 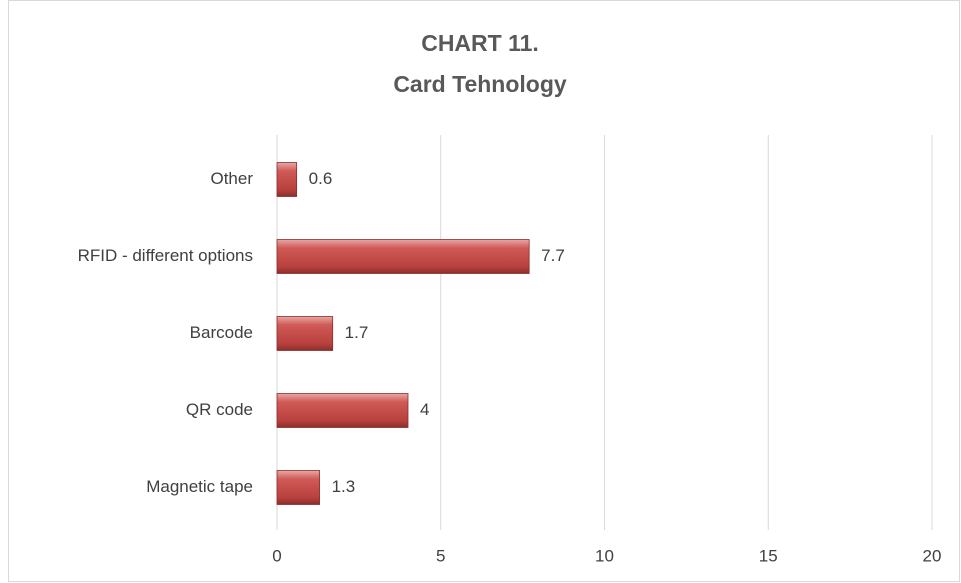 I want to click on y-tick-label: RFID - different options, so click(x=165, y=255).